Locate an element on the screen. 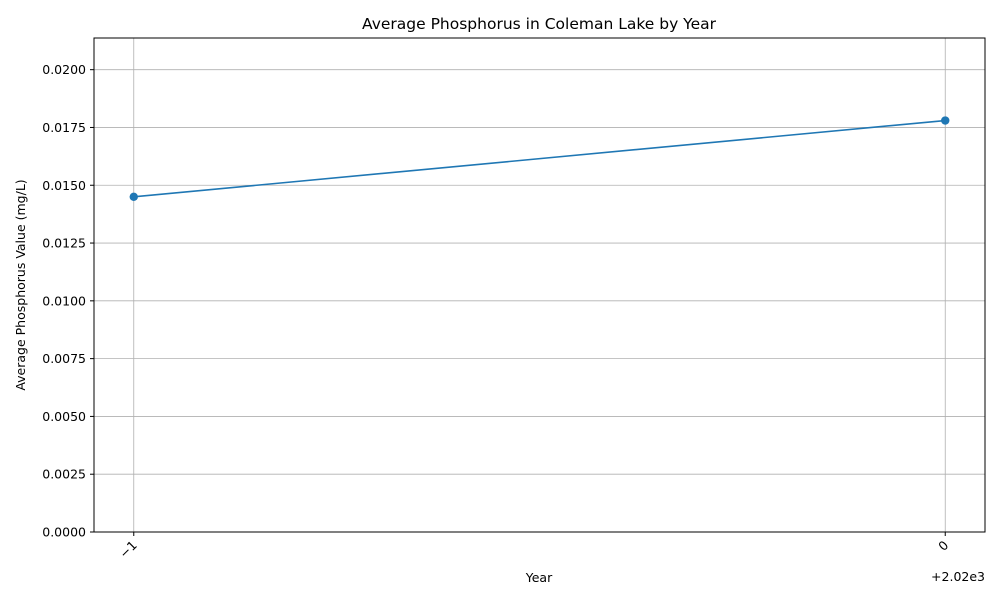  y-tick-label: 0.0150 is located at coordinates (64, 185).